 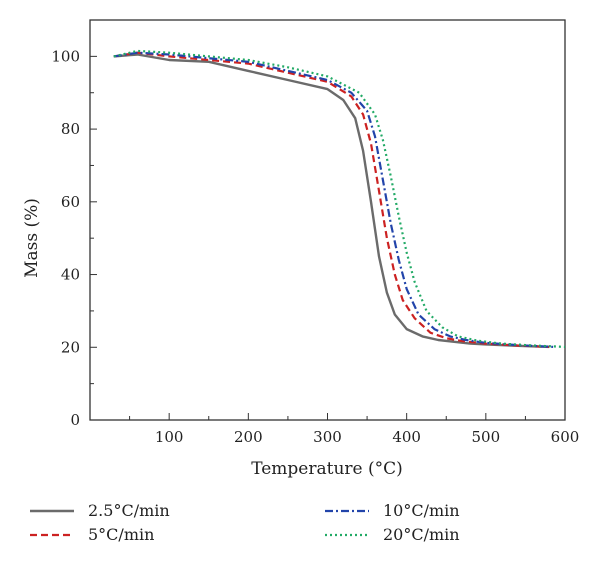 What do you see at coordinates (65, 56) in the screenshot?
I see `y-tick-label: 100` at bounding box center [65, 56].